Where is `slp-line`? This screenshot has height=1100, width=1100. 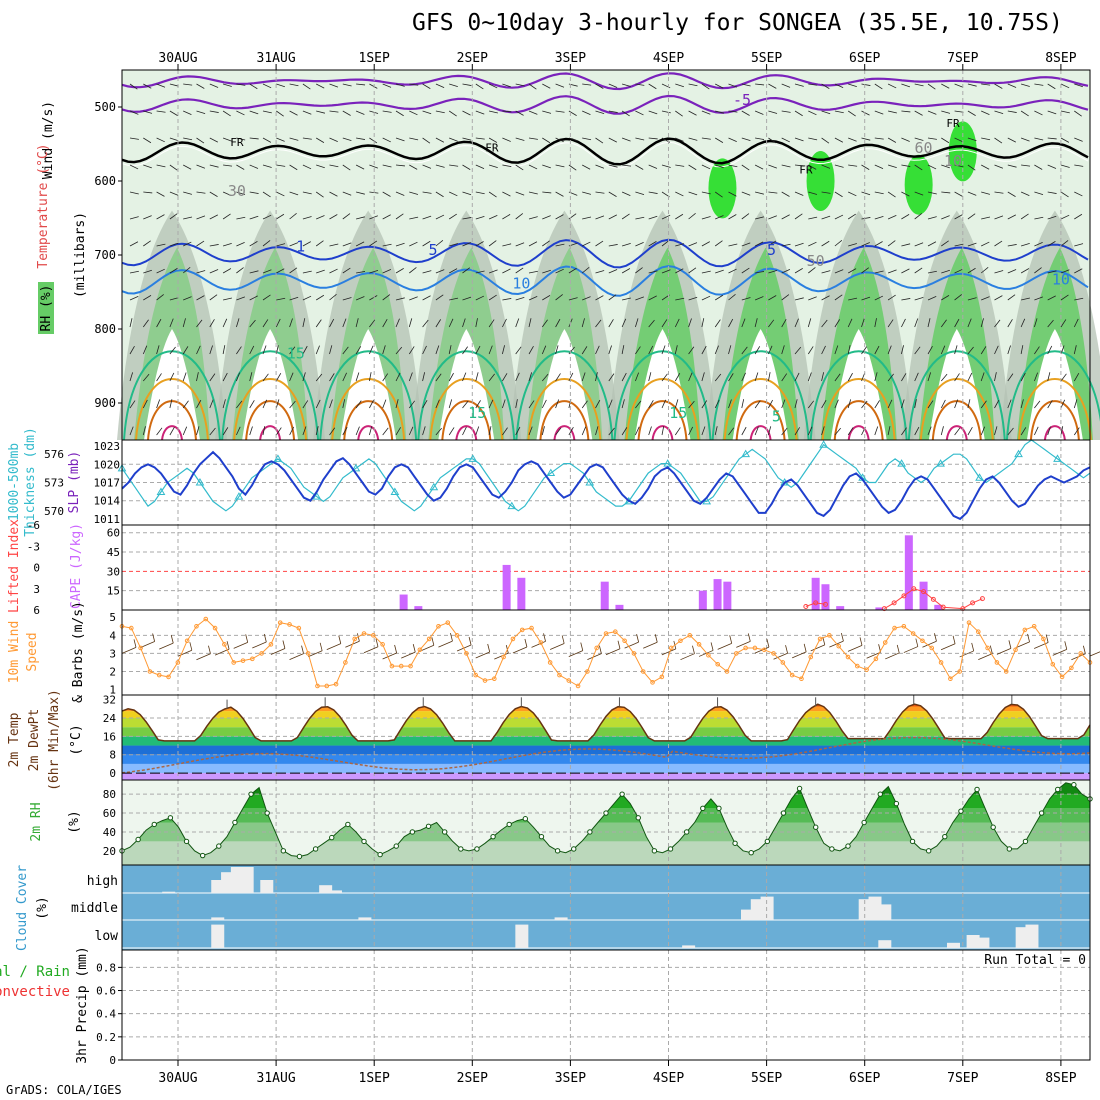
slp-line is located at coordinates (606, 485).